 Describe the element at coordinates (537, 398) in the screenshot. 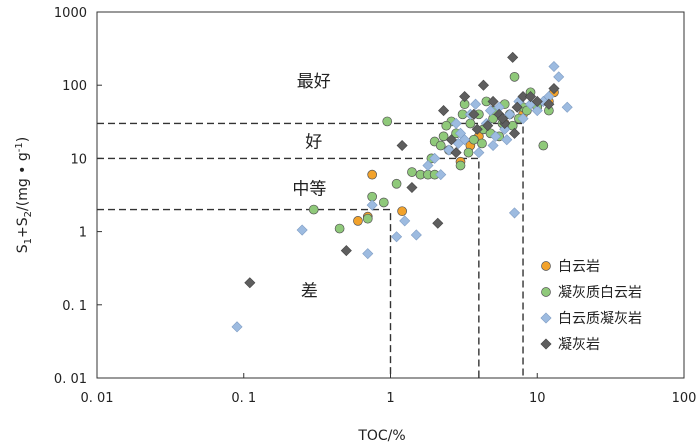

I see `x-tick-label-3: 10` at that location.